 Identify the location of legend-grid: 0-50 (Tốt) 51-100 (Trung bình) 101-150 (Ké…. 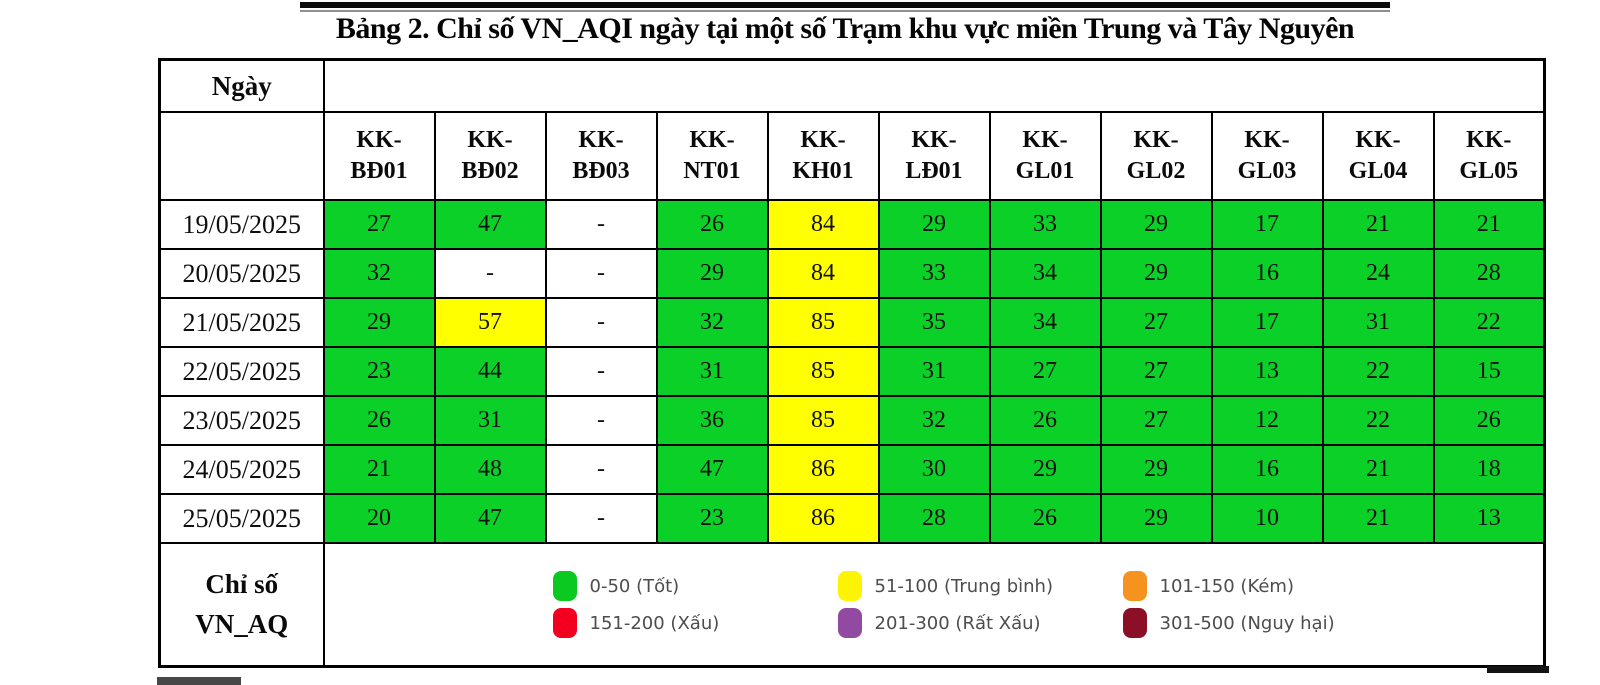
(934, 604).